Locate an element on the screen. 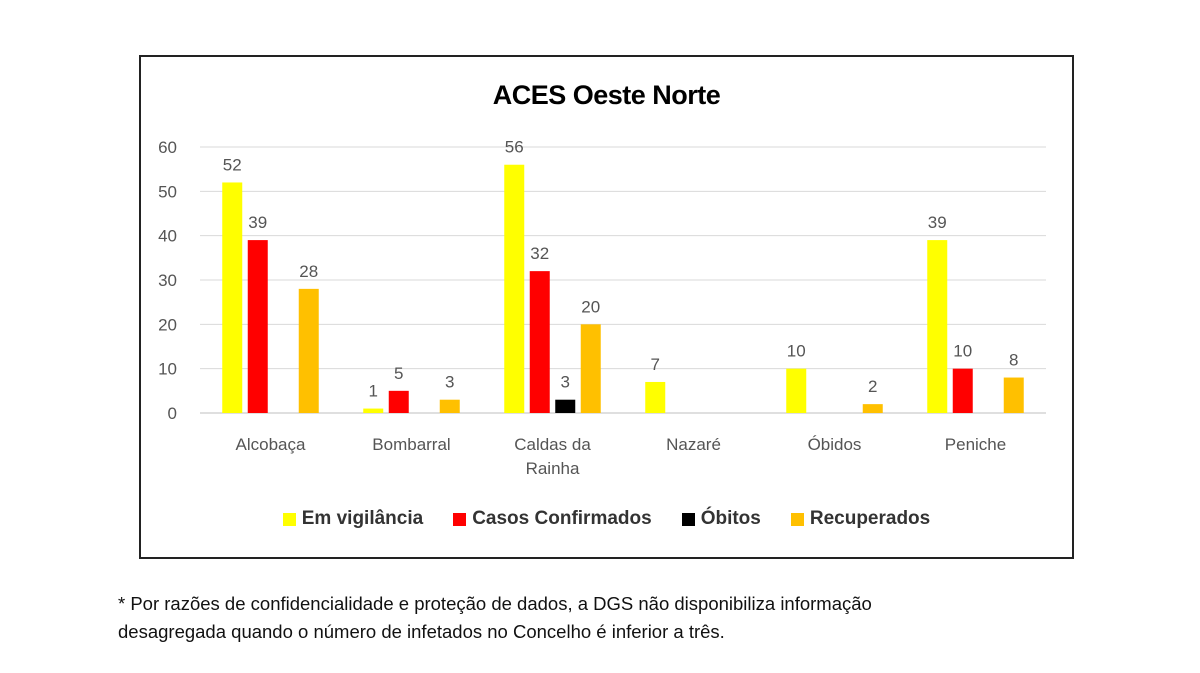 Image resolution: width=1200 pixels, height=673 pixels. y-tick-label: 60 is located at coordinates (167, 147).